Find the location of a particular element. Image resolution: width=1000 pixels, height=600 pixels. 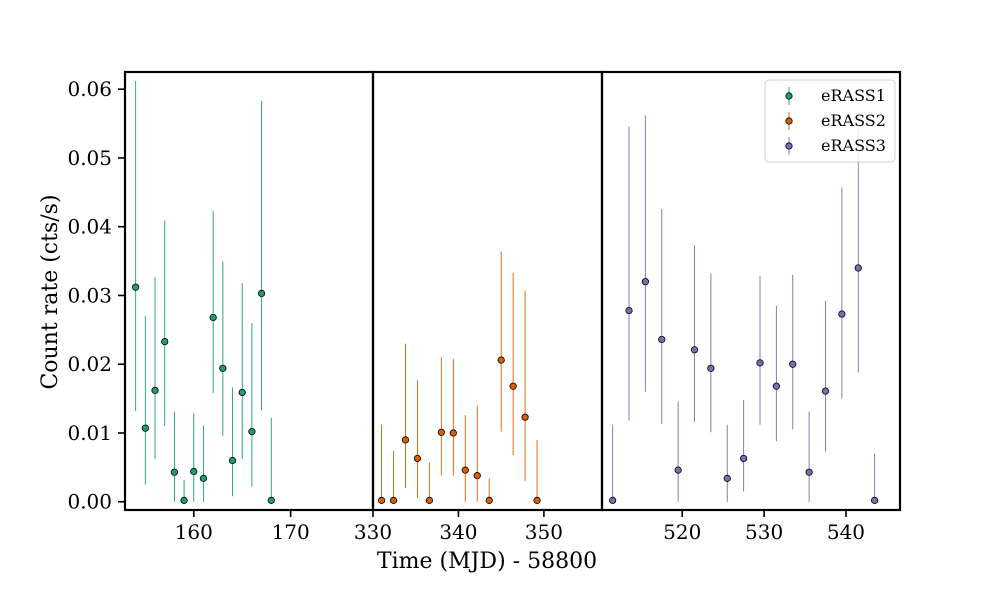

y-tick-label: 0.05 is located at coordinates (89, 158).